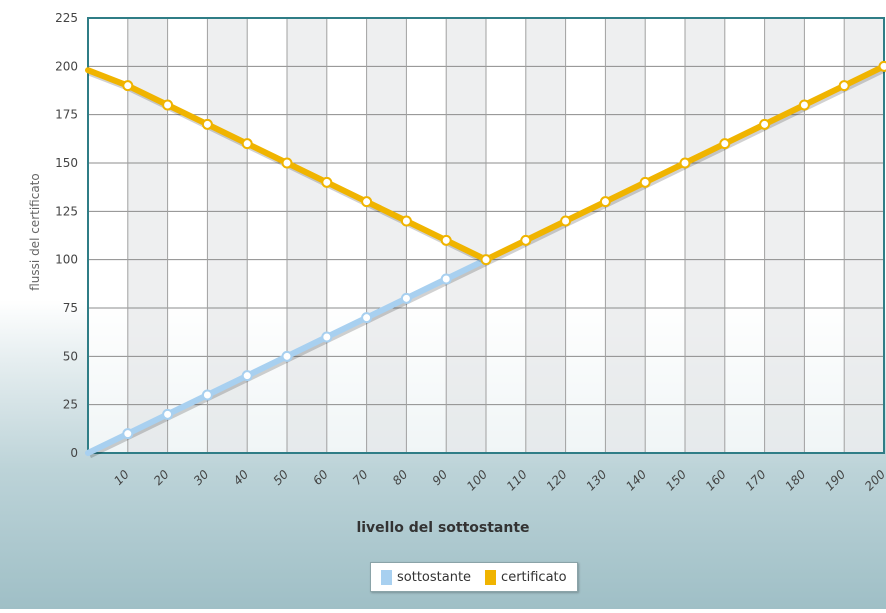 The width and height of the screenshot is (886, 613). I want to click on y-tick-label: 0, so click(74, 453).